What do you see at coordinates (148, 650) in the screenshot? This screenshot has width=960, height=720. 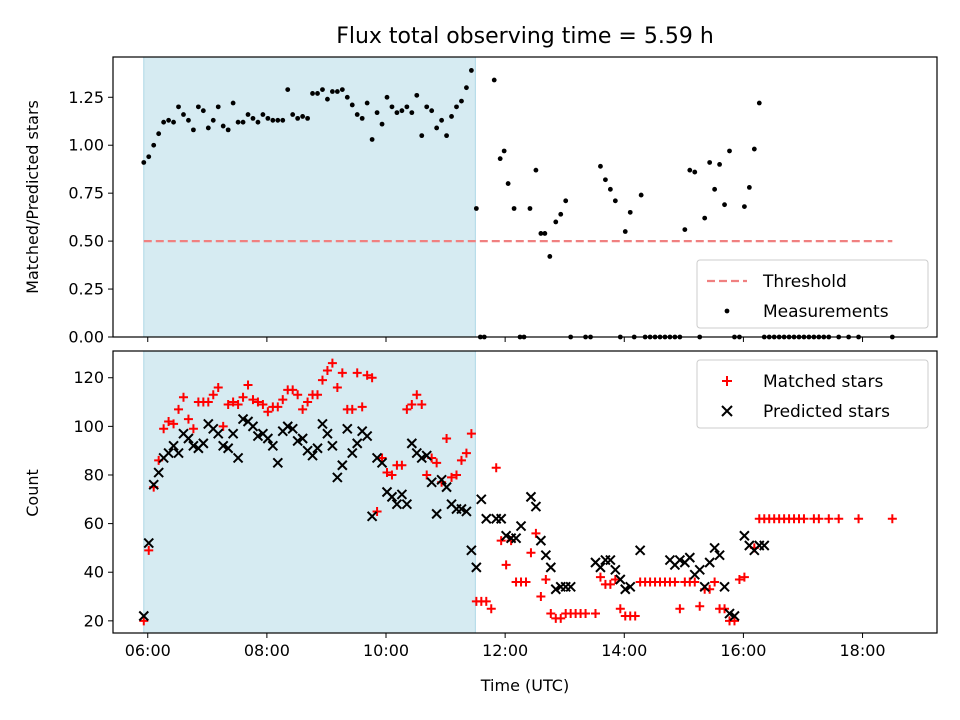 I see `x-tick-label: 06:00` at bounding box center [148, 650].